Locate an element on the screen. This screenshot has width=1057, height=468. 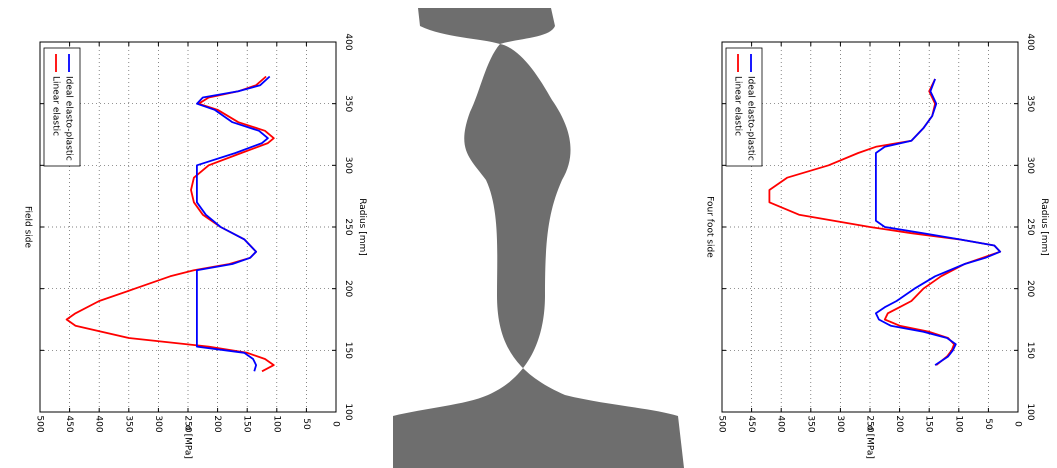
chart-field-legend-label: Linear elastic is located at coordinates (56, 106).